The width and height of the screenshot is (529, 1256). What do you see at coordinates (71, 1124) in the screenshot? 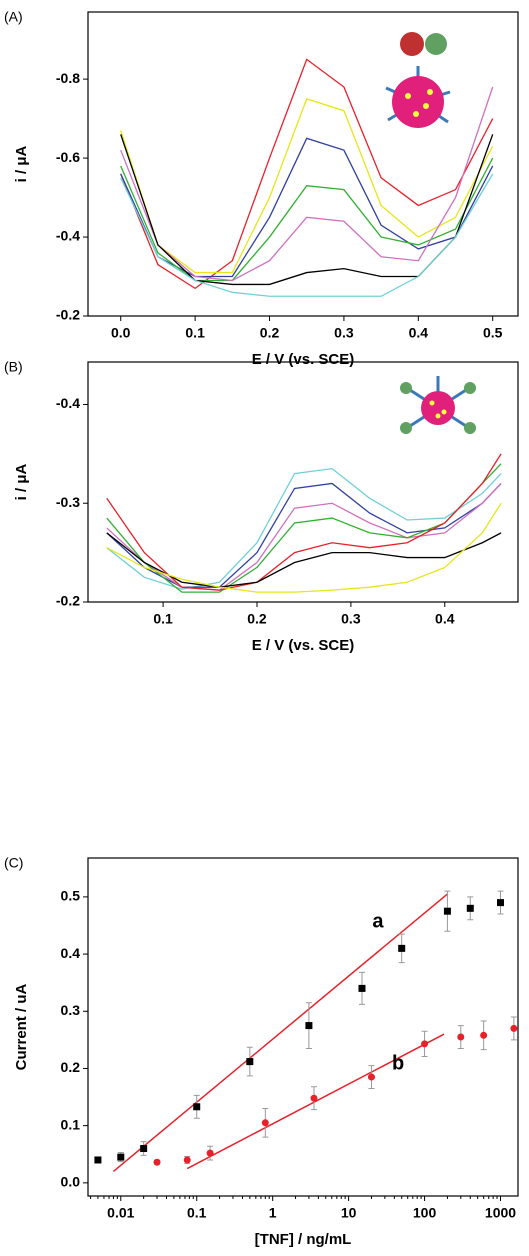
I see `y-tick-label: 0.1` at bounding box center [71, 1124].